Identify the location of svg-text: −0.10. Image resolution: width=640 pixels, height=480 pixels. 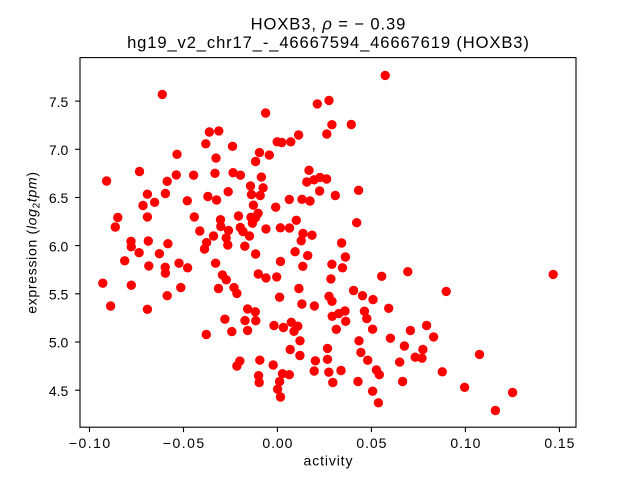
(90, 443).